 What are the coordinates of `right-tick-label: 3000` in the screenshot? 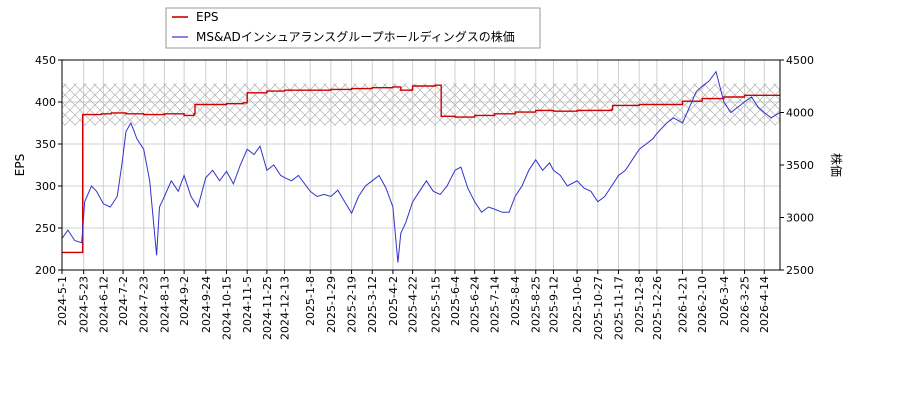 It's located at (800, 218).